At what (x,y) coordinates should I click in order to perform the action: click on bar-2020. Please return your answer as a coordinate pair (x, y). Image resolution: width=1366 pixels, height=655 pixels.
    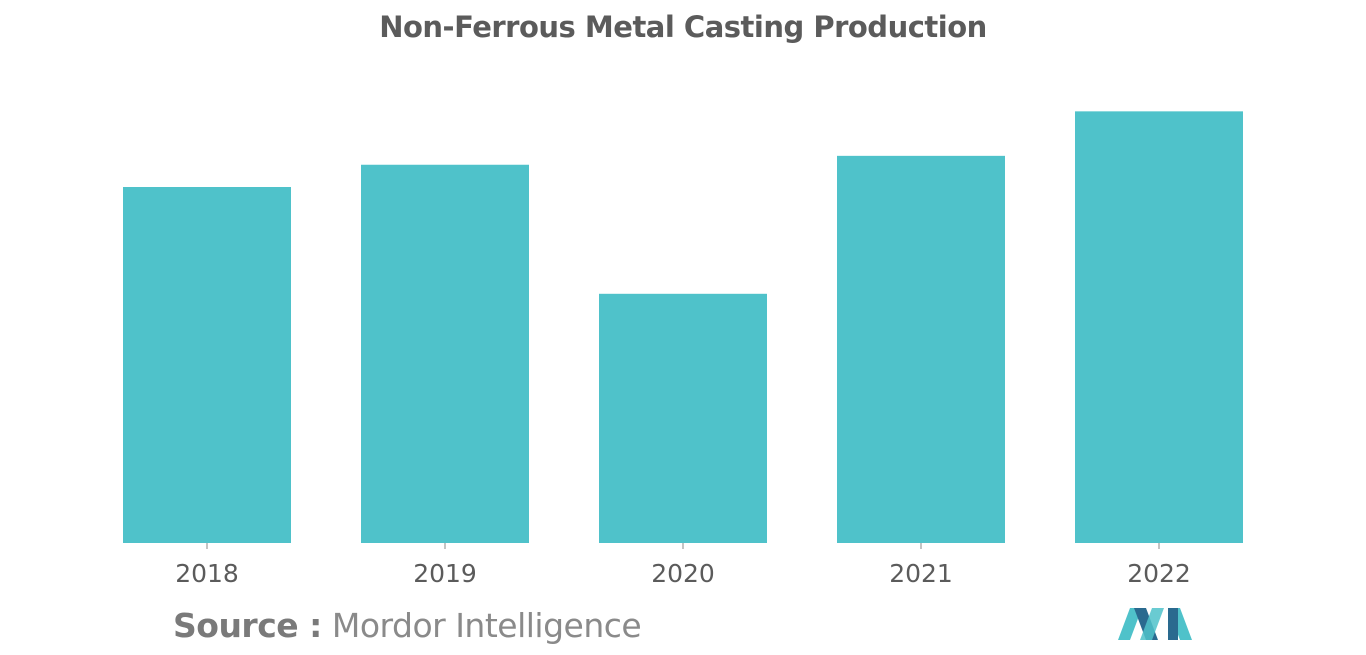
    Looking at the image, I should click on (683, 418).